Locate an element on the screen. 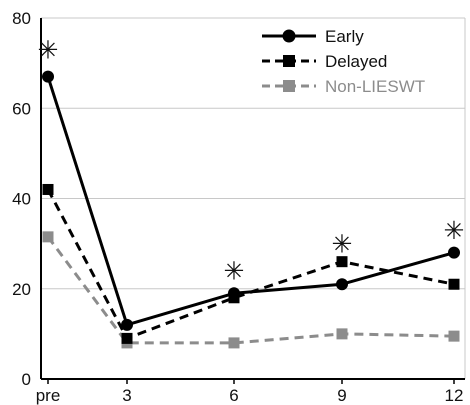 The width and height of the screenshot is (470, 405). legend-item: Early is located at coordinates (313, 36).